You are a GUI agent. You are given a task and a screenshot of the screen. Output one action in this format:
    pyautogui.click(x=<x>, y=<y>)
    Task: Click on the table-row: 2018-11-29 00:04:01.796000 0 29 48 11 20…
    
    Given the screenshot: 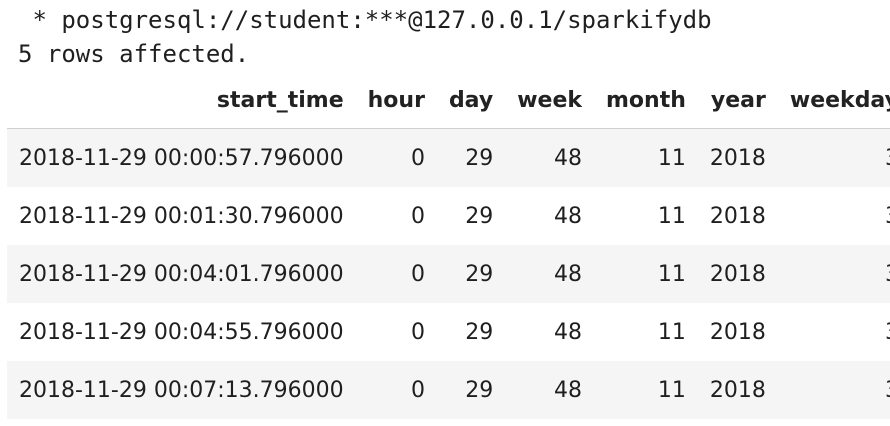 What is the action you would take?
    pyautogui.click(x=448, y=274)
    